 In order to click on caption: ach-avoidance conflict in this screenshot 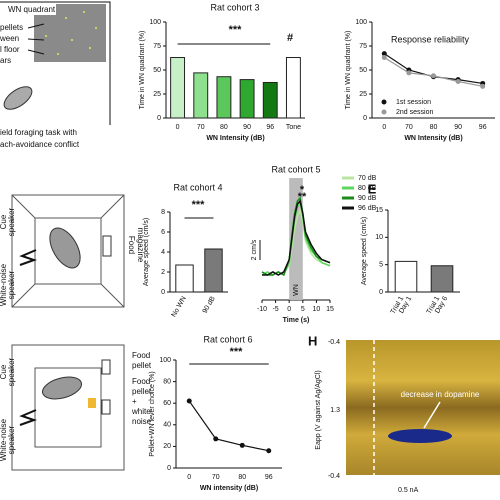, I will do `click(40, 144)`.